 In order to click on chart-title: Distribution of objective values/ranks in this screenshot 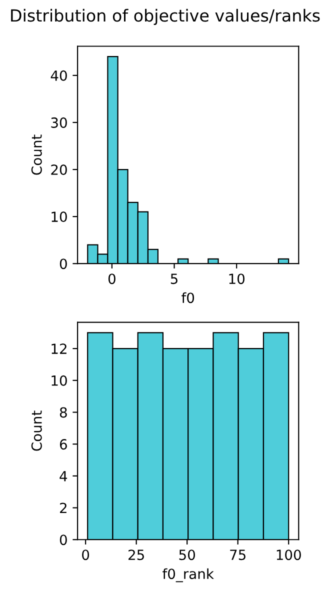, I will do `click(165, 17)`.